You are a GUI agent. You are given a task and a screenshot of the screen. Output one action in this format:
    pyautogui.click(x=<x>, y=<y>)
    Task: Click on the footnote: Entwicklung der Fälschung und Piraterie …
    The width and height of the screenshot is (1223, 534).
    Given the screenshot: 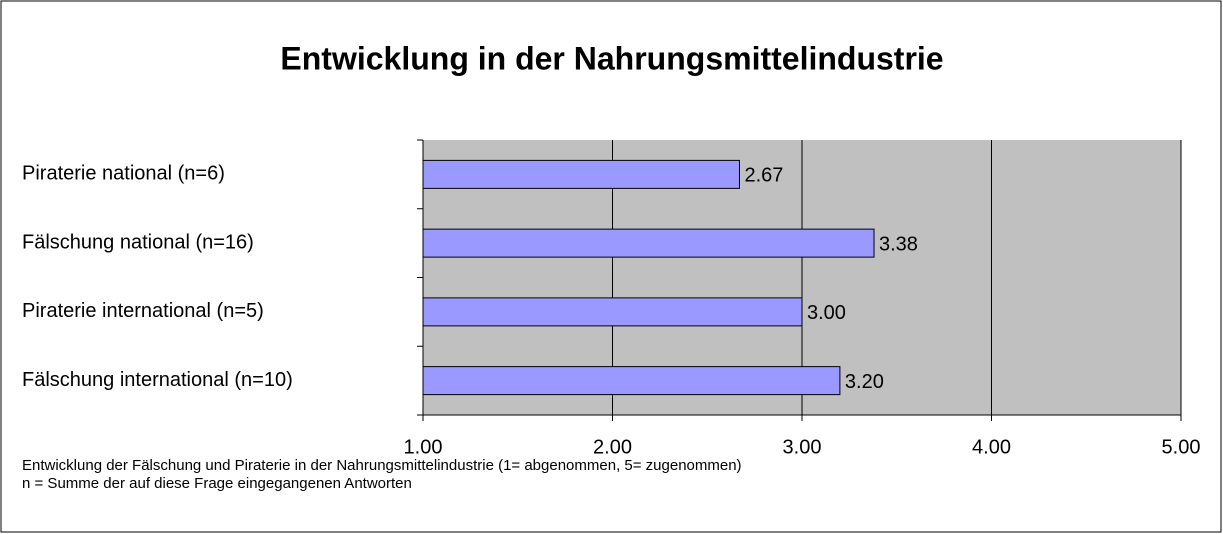 What is the action you would take?
    pyautogui.click(x=382, y=465)
    